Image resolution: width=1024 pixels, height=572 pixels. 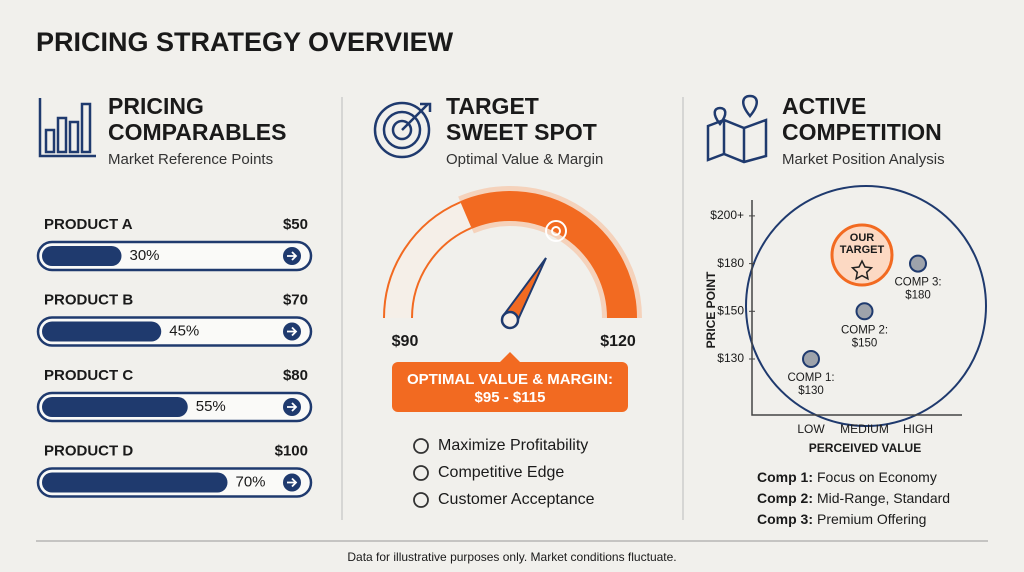 I want to click on benefit: Competitive Edge, so click(x=501, y=472).